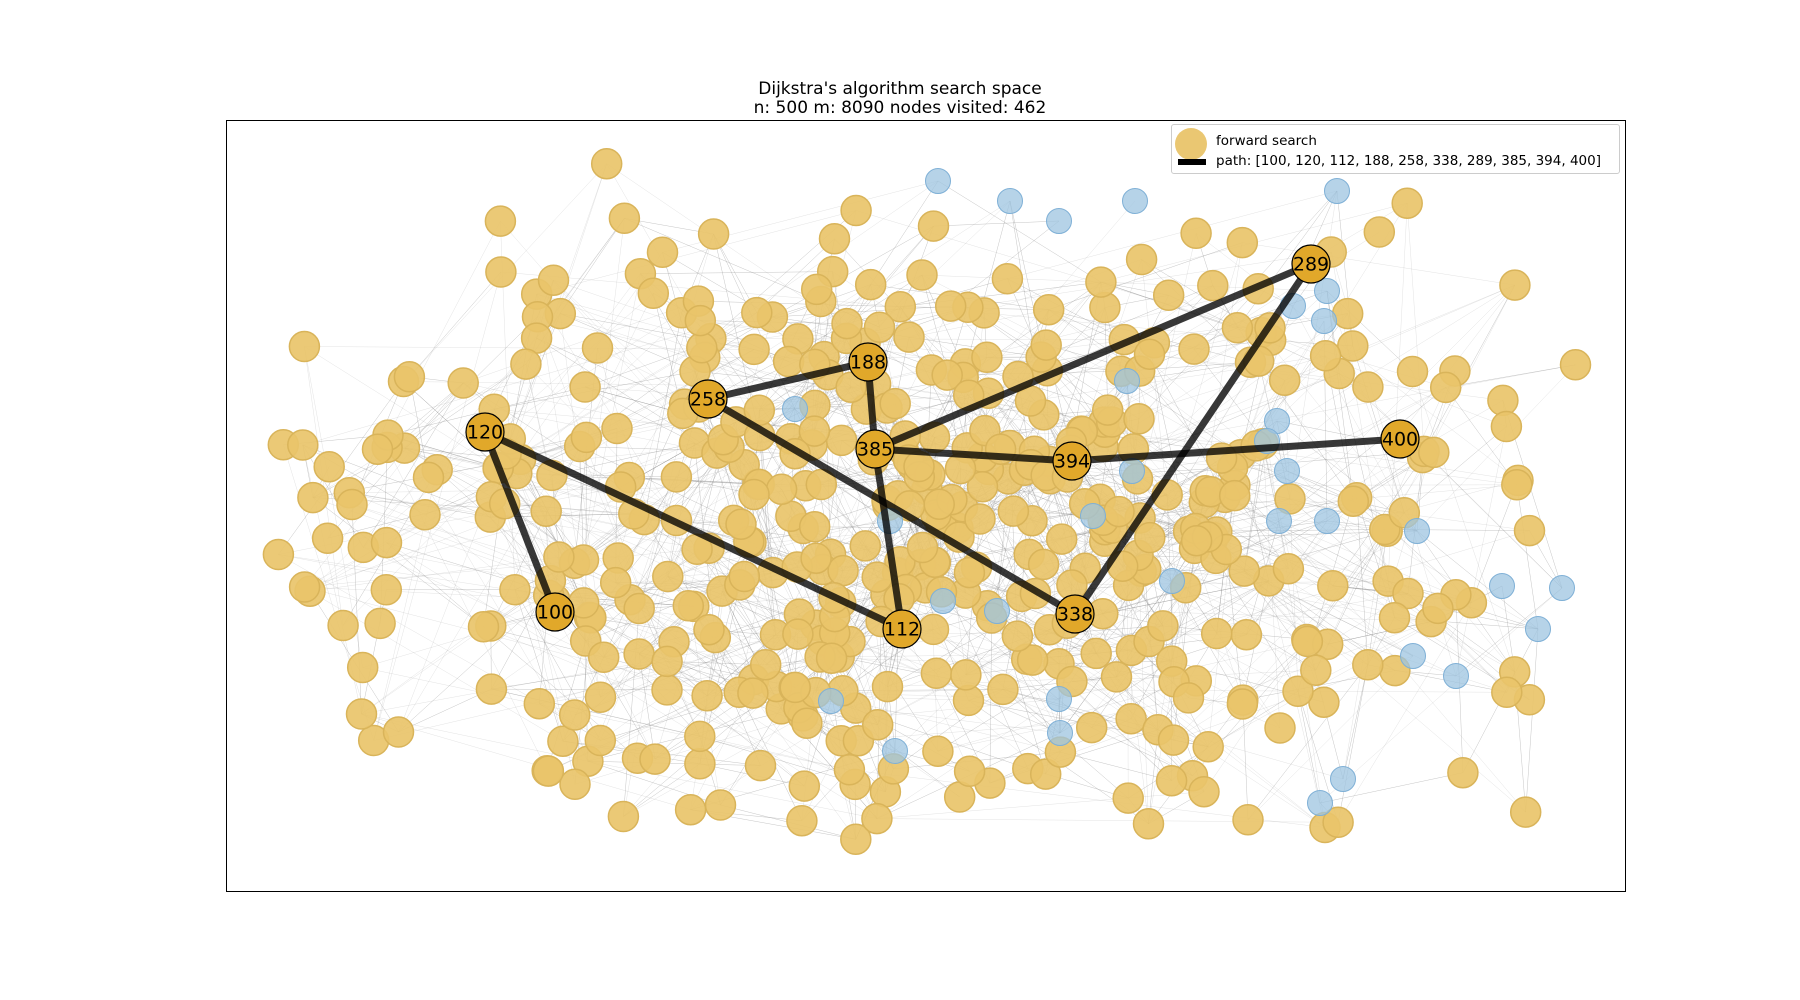  I want to click on path-node-label-258: 258, so click(708, 400).